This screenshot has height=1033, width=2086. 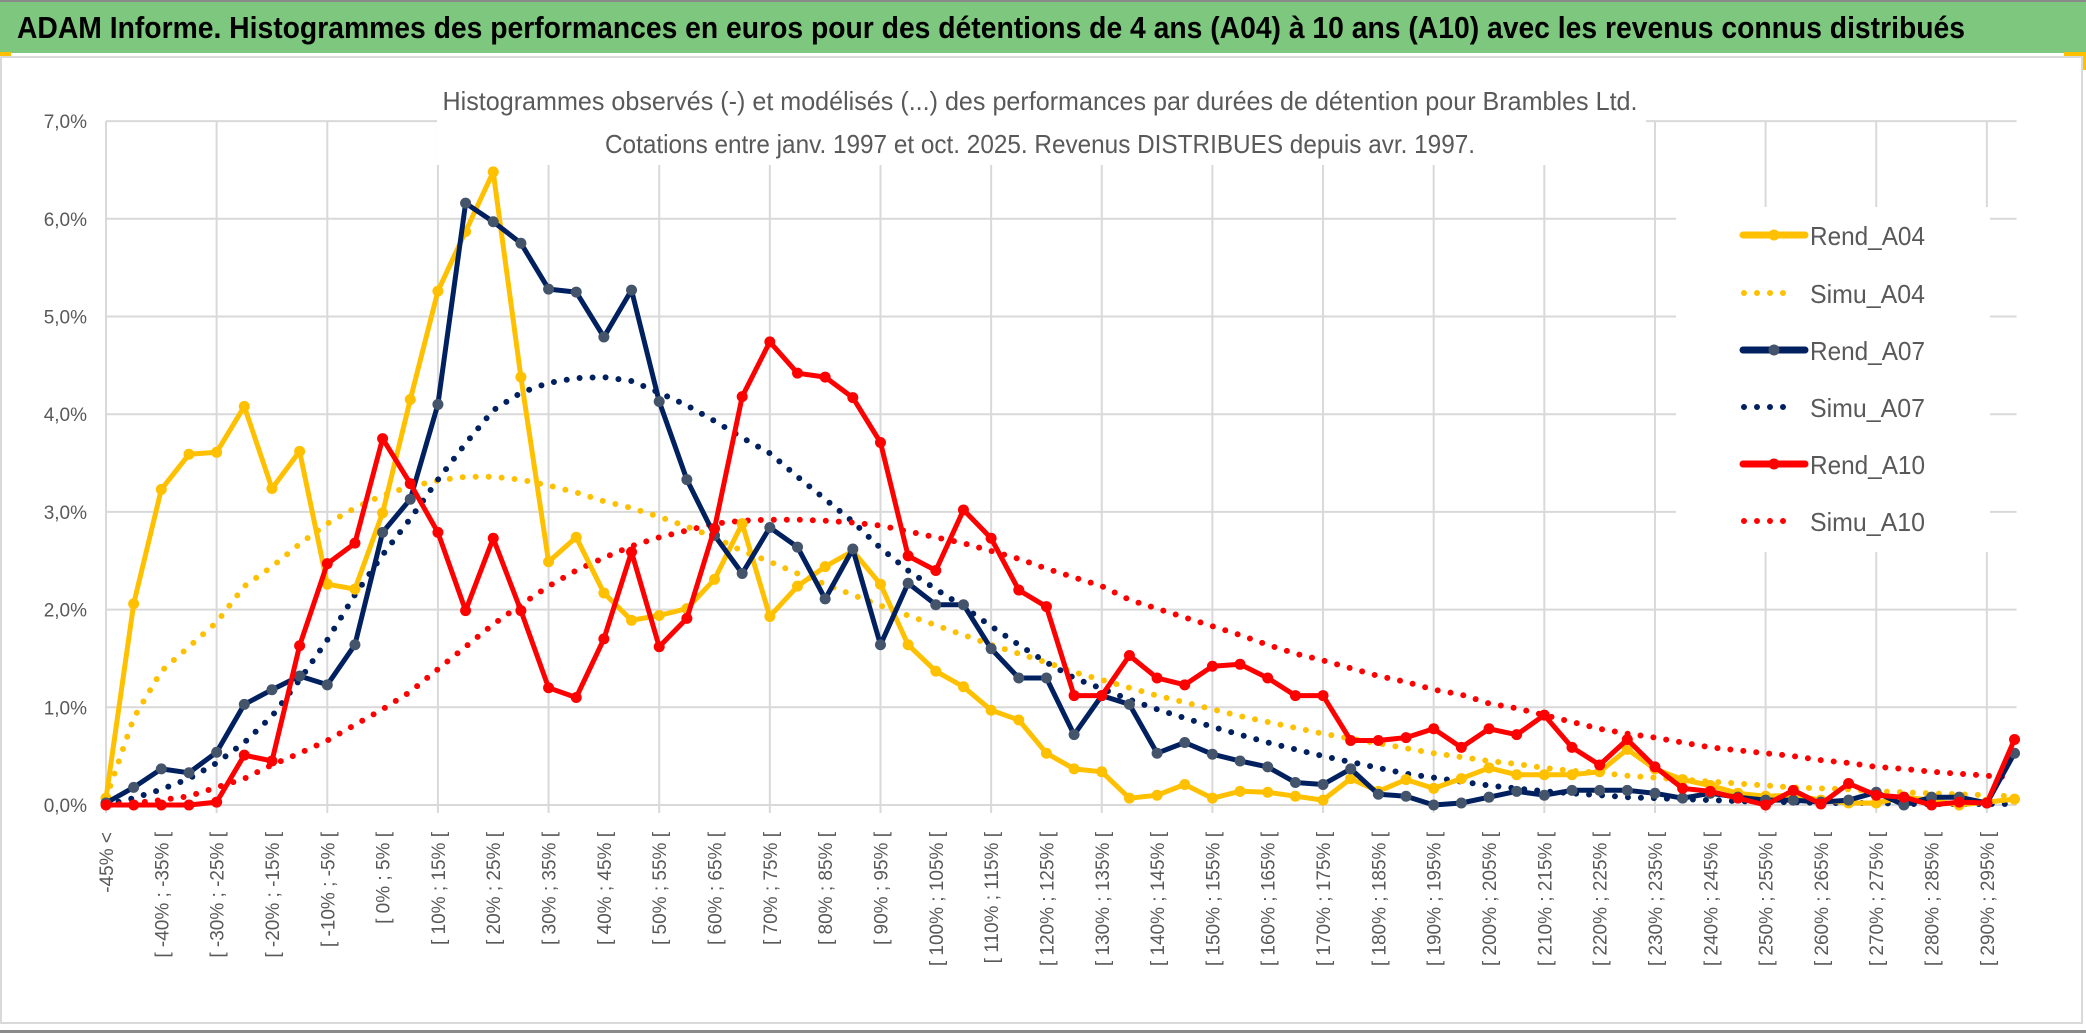 What do you see at coordinates (1833, 408) in the screenshot?
I see `legend-item-simu-a07: Simu_A07` at bounding box center [1833, 408].